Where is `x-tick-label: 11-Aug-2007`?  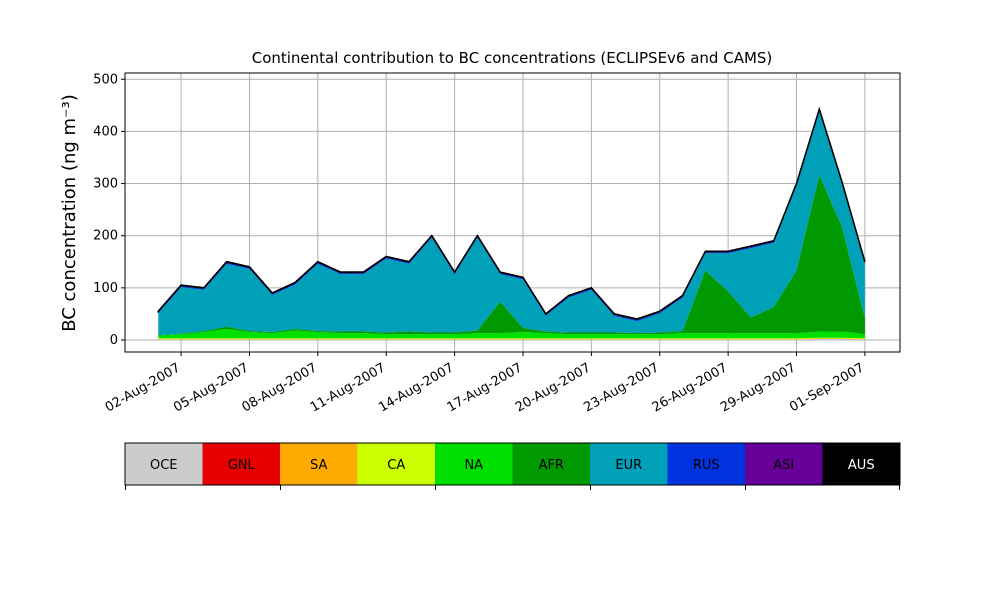
x-tick-label: 11-Aug-2007 is located at coordinates (348, 387).